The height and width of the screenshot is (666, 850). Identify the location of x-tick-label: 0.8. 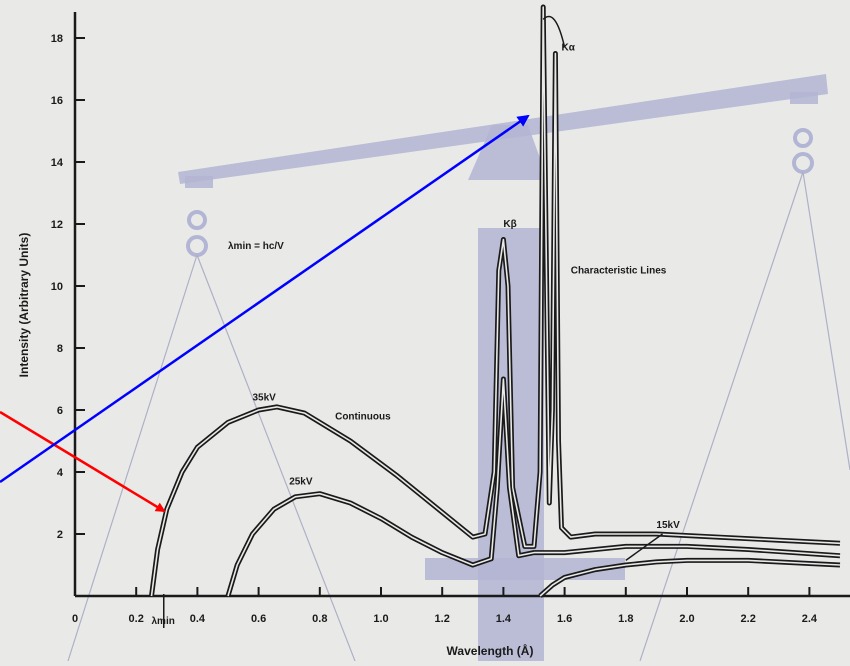
(319, 619).